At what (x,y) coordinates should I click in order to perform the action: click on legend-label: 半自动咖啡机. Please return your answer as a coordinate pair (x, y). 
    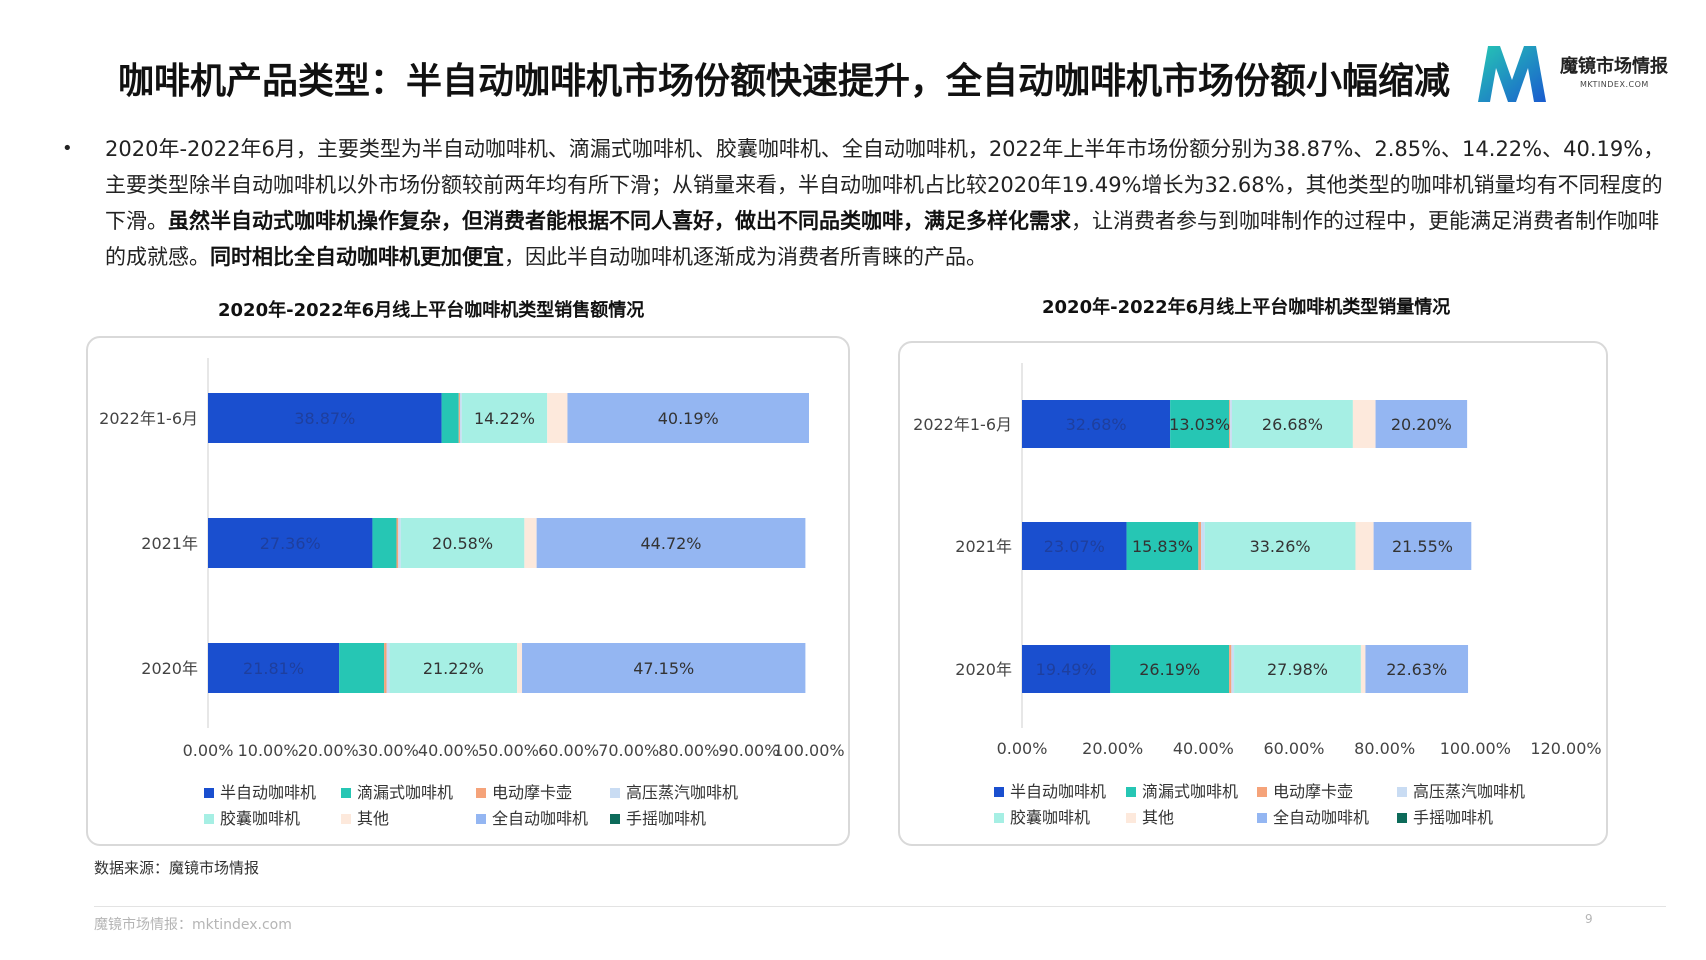
    Looking at the image, I should click on (1058, 791).